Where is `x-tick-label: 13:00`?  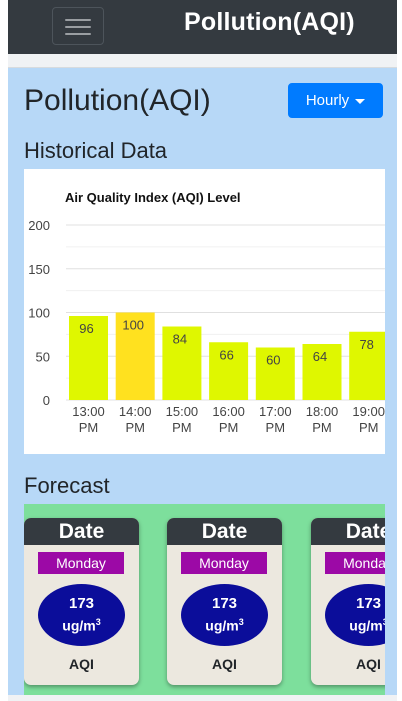
x-tick-label: 13:00 is located at coordinates (88, 411).